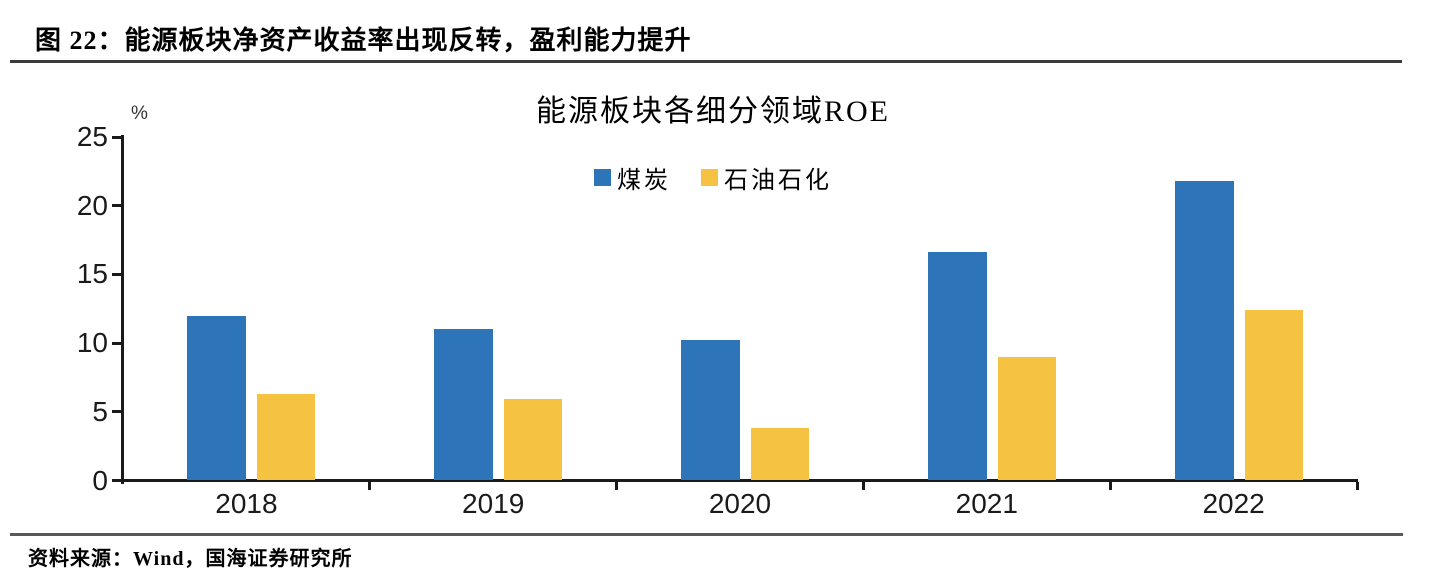 The width and height of the screenshot is (1440, 584). Describe the element at coordinates (602, 177) in the screenshot. I see `legend-swatch-coal` at that location.